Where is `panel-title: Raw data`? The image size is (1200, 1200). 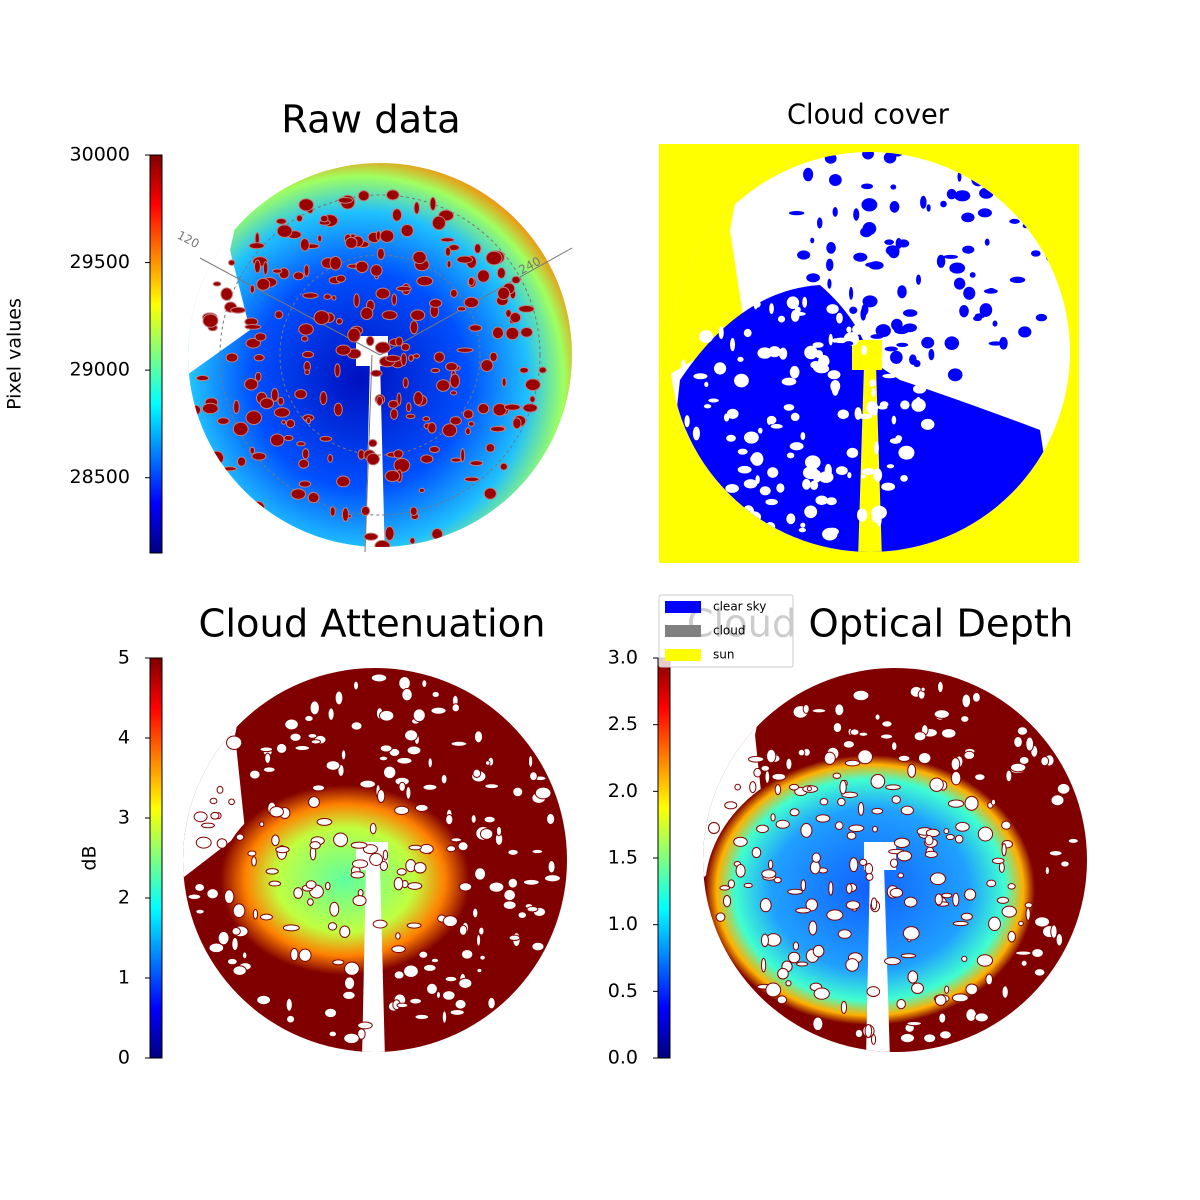 panel-title: Raw data is located at coordinates (370, 120).